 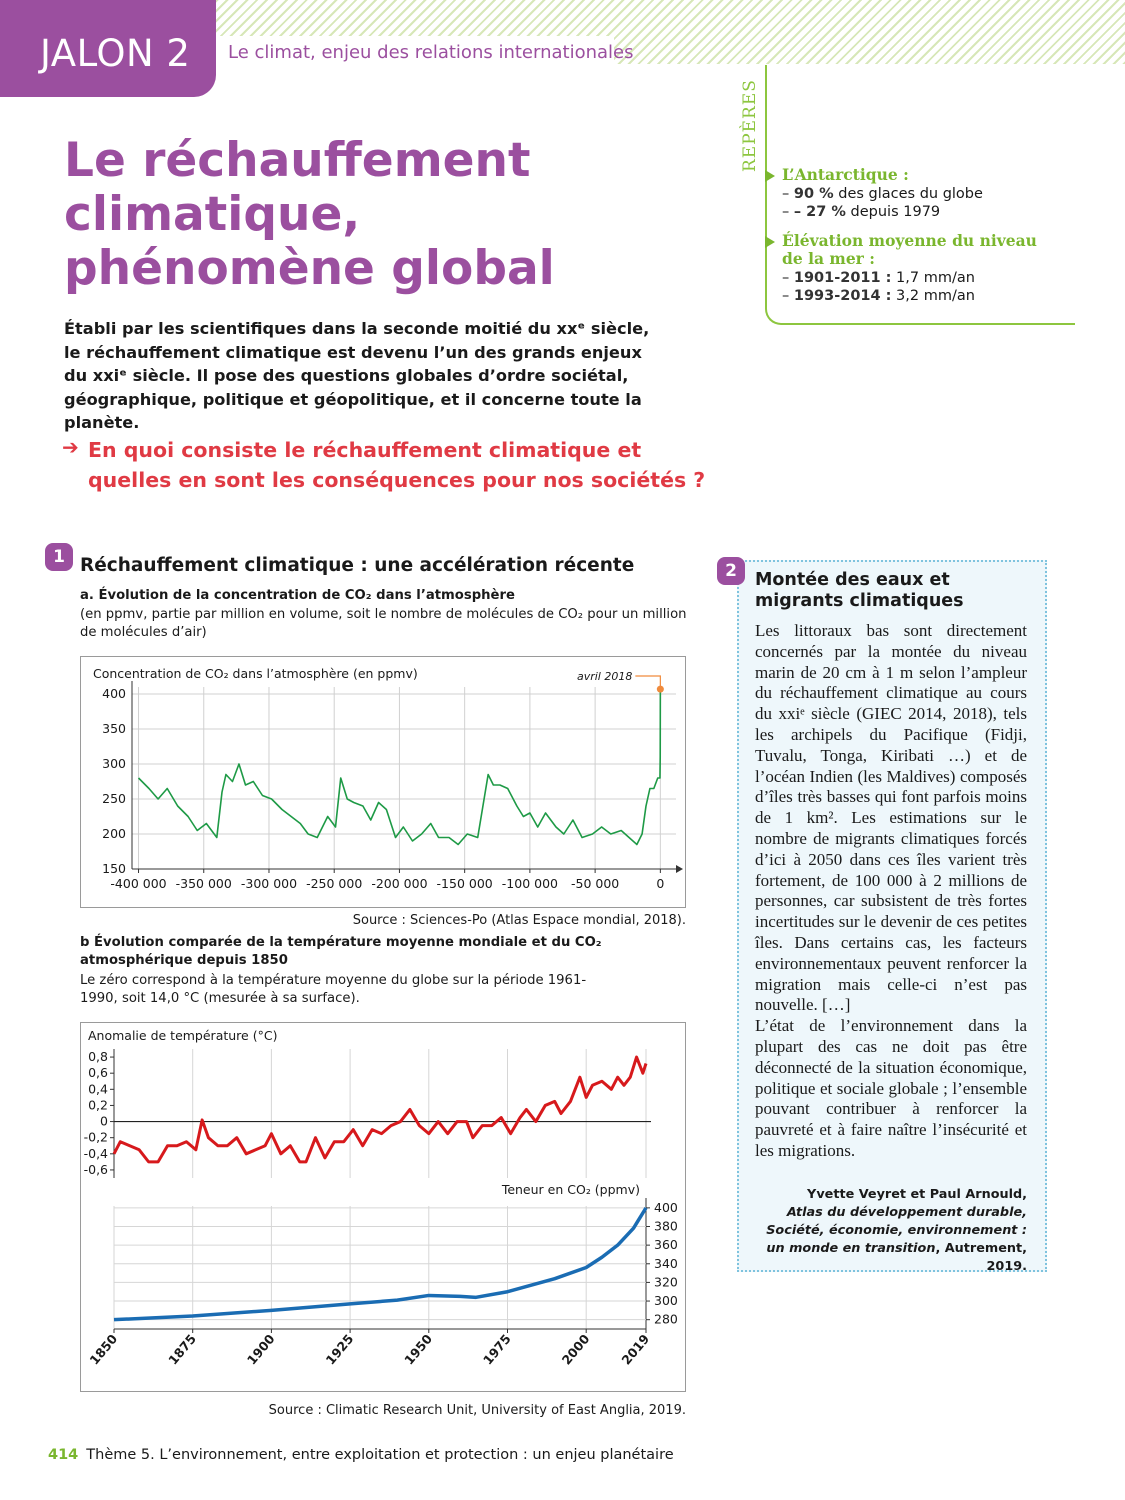 I want to click on text: 3,2 mm/an, so click(x=933, y=296).